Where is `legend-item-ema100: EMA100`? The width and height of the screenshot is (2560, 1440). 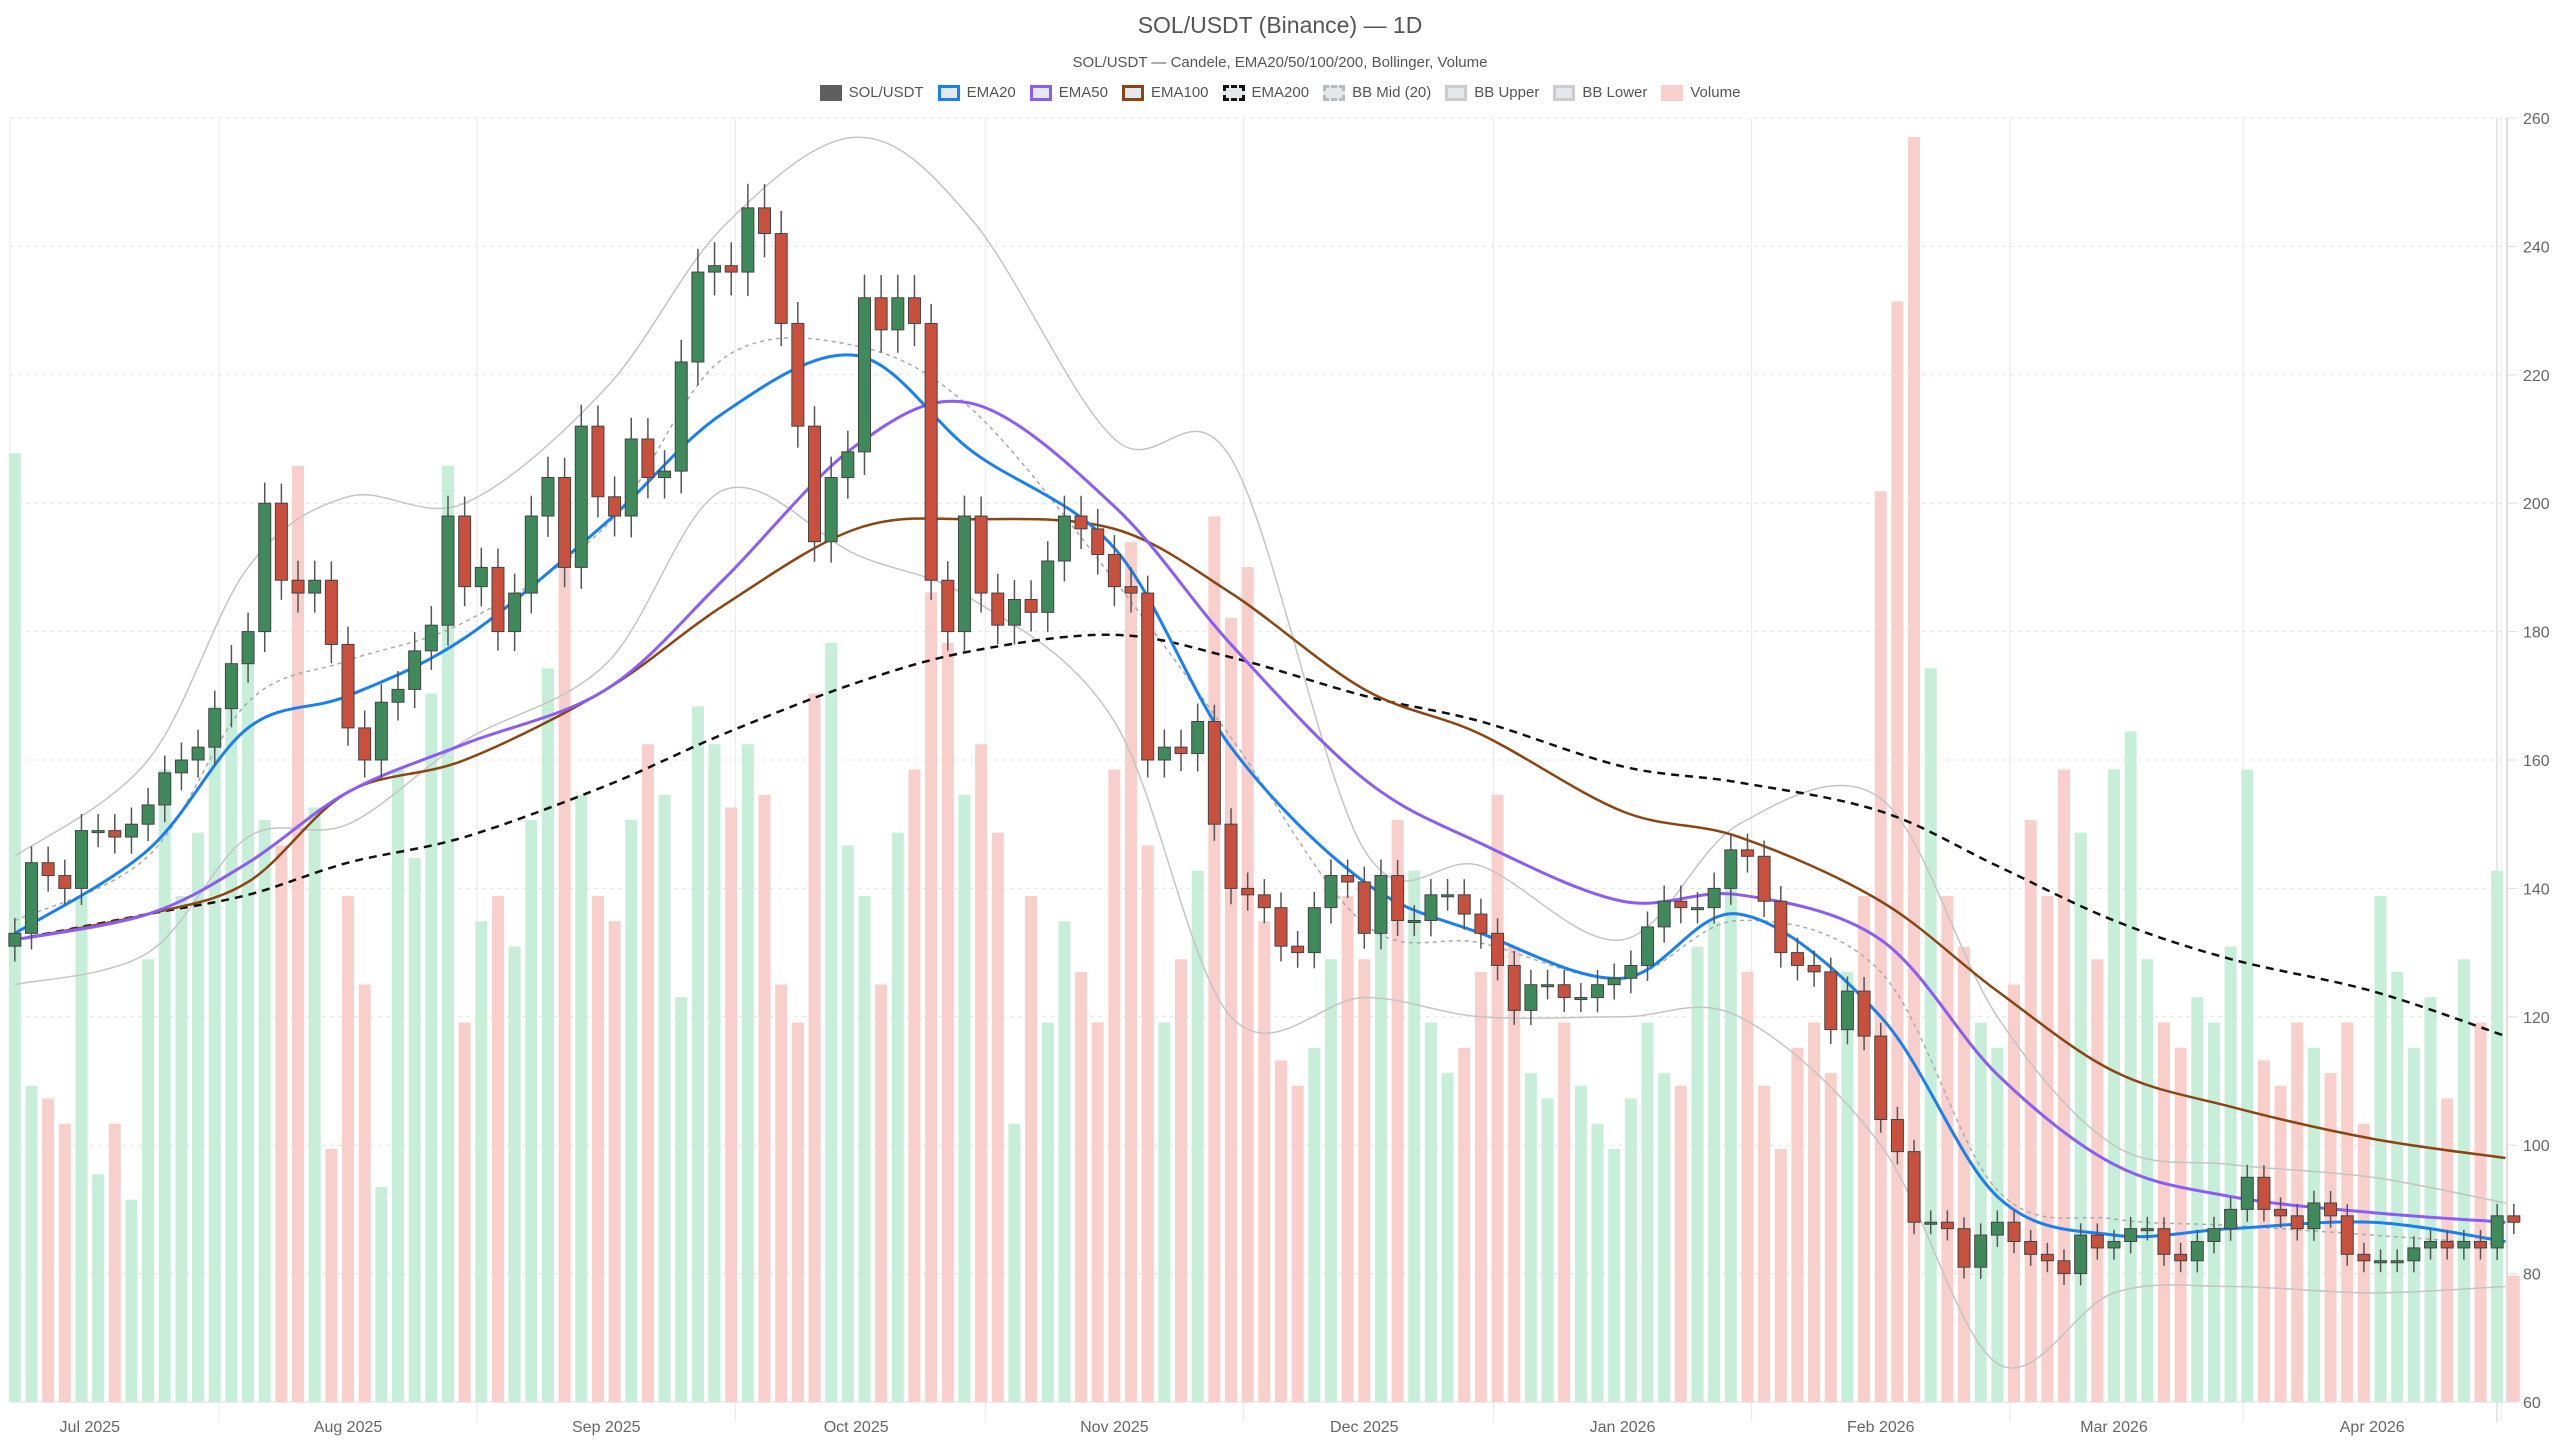
legend-item-ema100: EMA100 is located at coordinates (1165, 92).